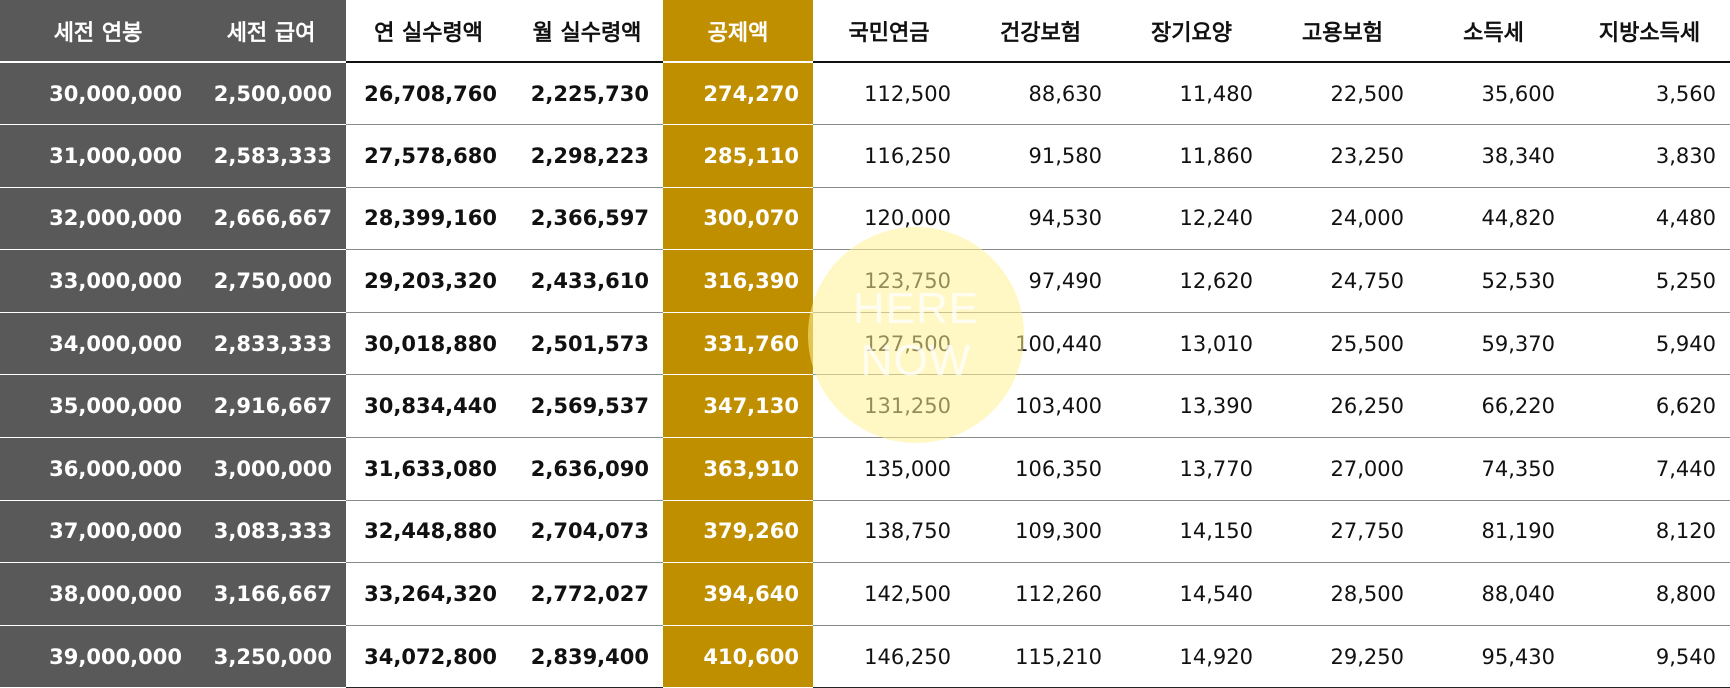 The height and width of the screenshot is (688, 1730). Describe the element at coordinates (738, 94) in the screenshot. I see `cell-deductions: 274,270` at that location.